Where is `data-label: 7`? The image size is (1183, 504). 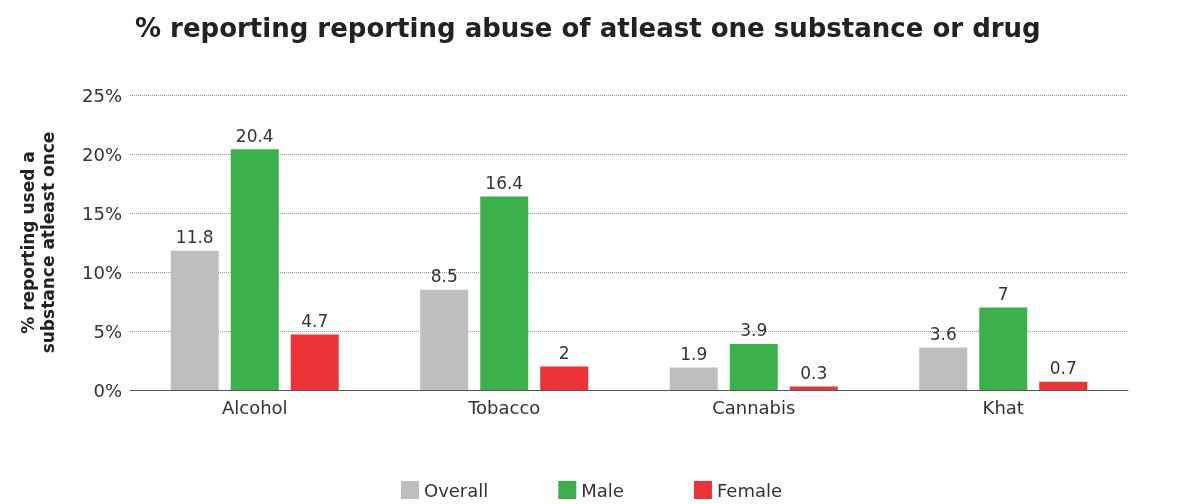
data-label: 7 is located at coordinates (1003, 293).